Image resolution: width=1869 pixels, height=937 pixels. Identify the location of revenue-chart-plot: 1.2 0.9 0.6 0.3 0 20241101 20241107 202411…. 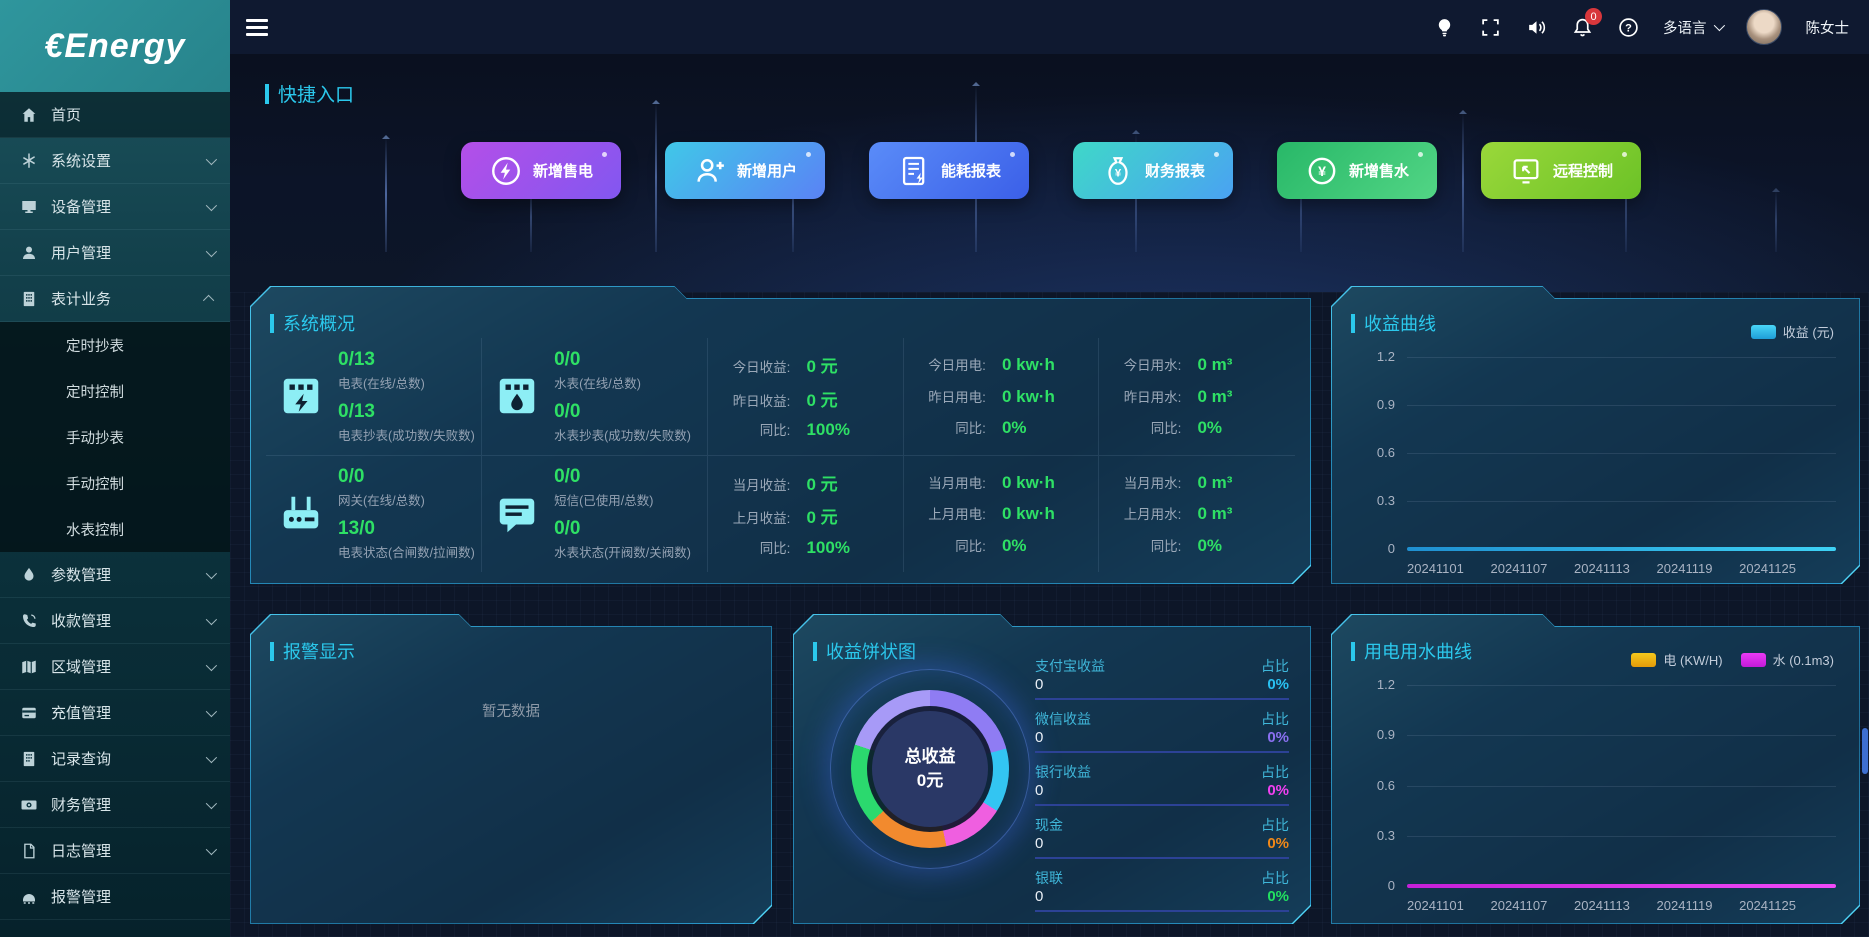
(1596, 453).